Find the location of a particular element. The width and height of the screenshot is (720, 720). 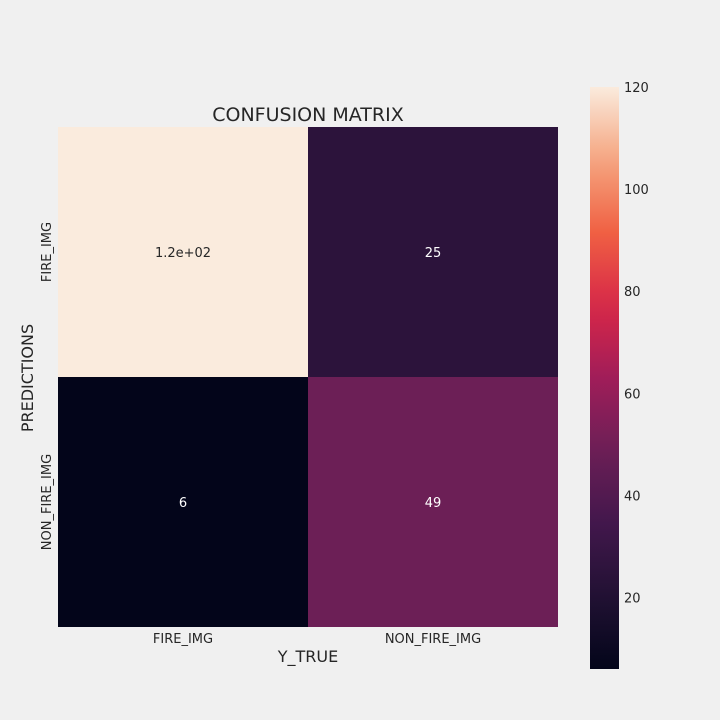

y-tick-label: FIRE_IMG is located at coordinates (47, 252).